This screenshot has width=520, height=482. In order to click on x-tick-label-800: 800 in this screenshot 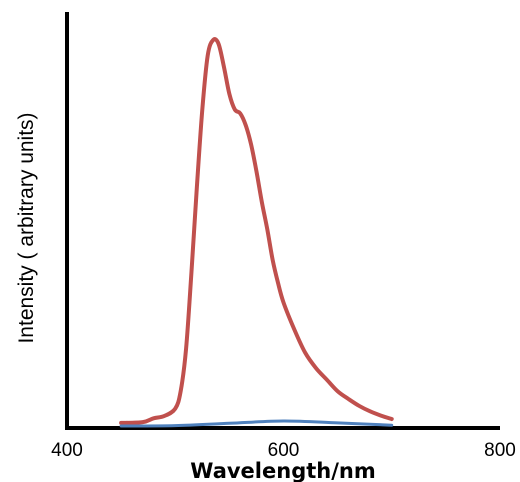, I will do `click(500, 450)`.